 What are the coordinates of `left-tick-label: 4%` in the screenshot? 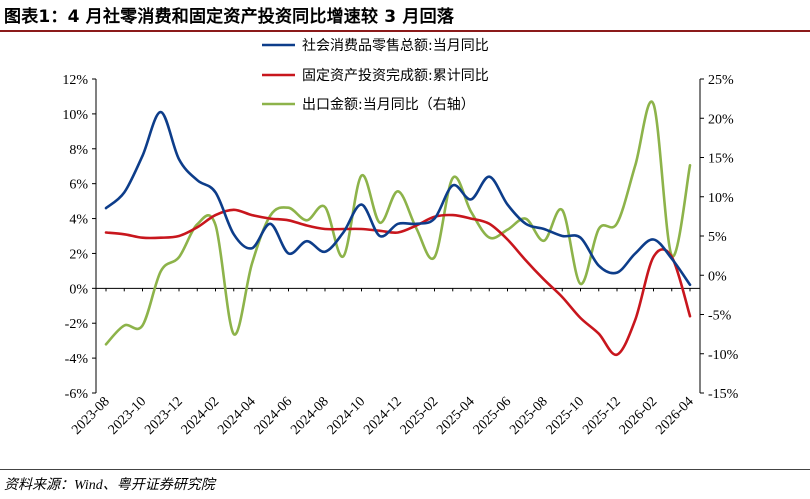 It's located at (78, 220).